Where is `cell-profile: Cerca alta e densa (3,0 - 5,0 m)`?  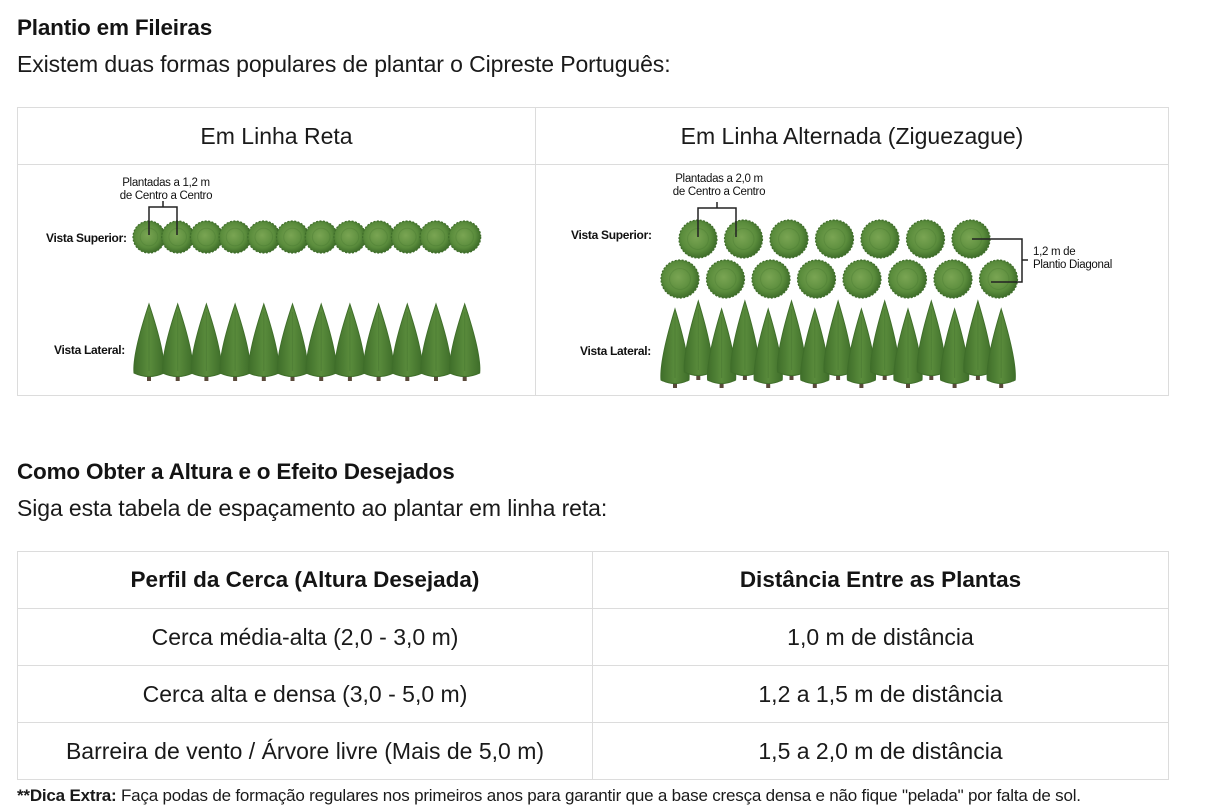 cell-profile: Cerca alta e densa (3,0 - 5,0 m) is located at coordinates (305, 694).